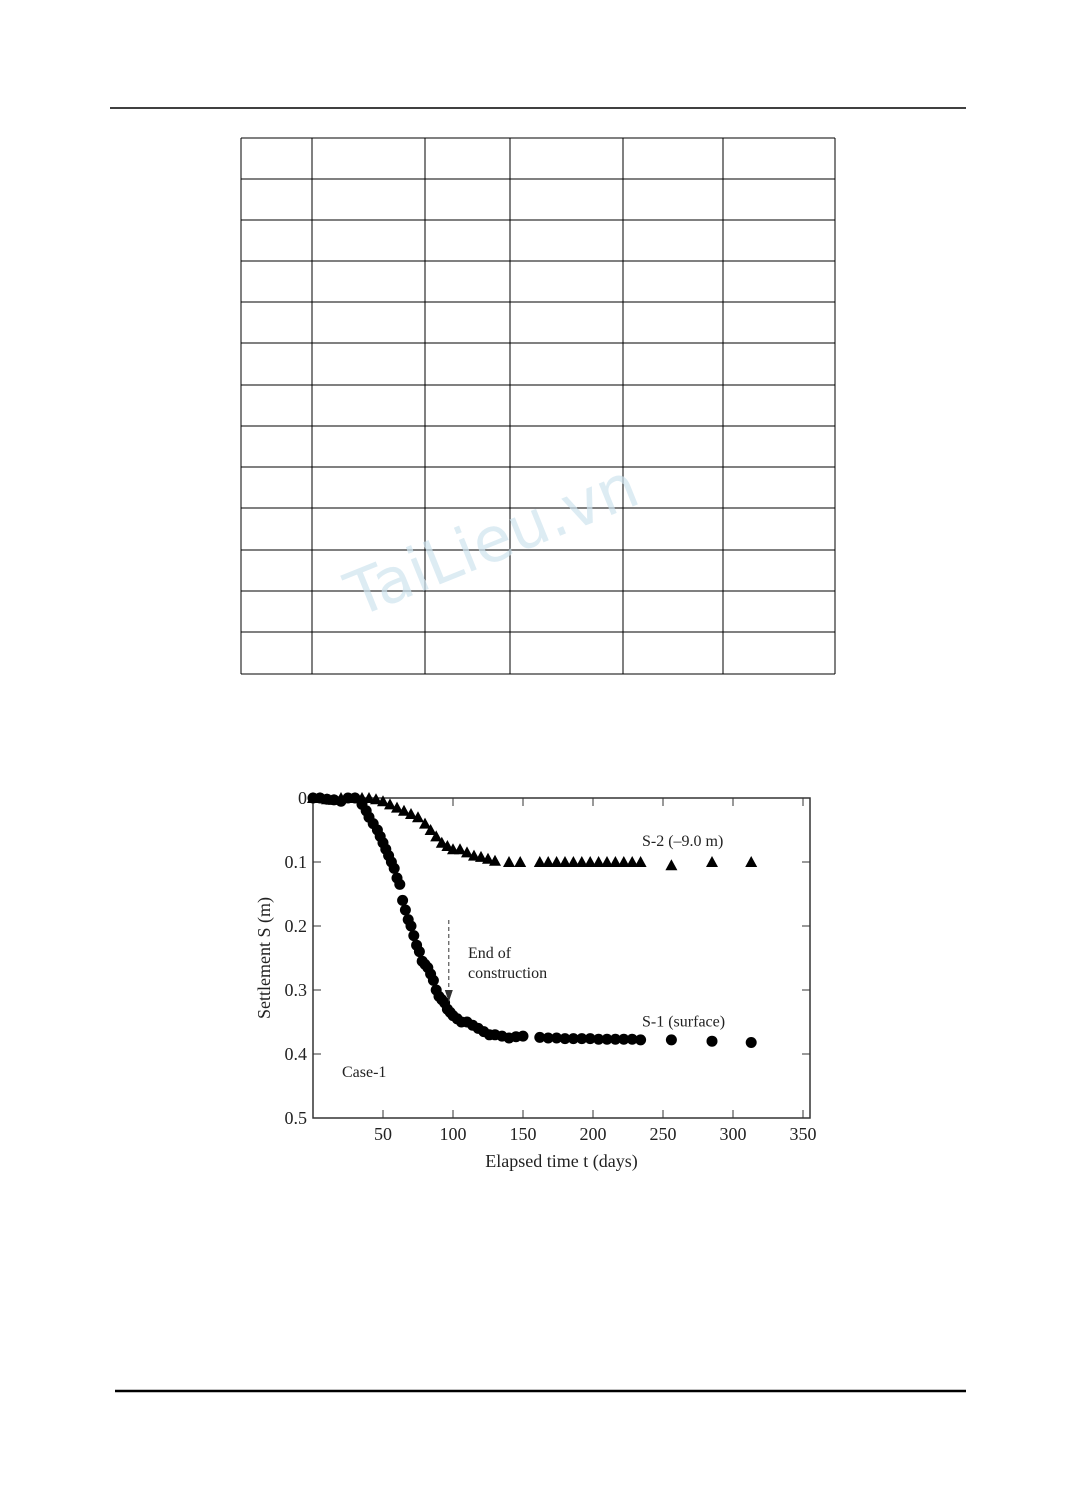 This screenshot has width=1079, height=1508. What do you see at coordinates (593, 1134) in the screenshot?
I see `x-tick-label: 200` at bounding box center [593, 1134].